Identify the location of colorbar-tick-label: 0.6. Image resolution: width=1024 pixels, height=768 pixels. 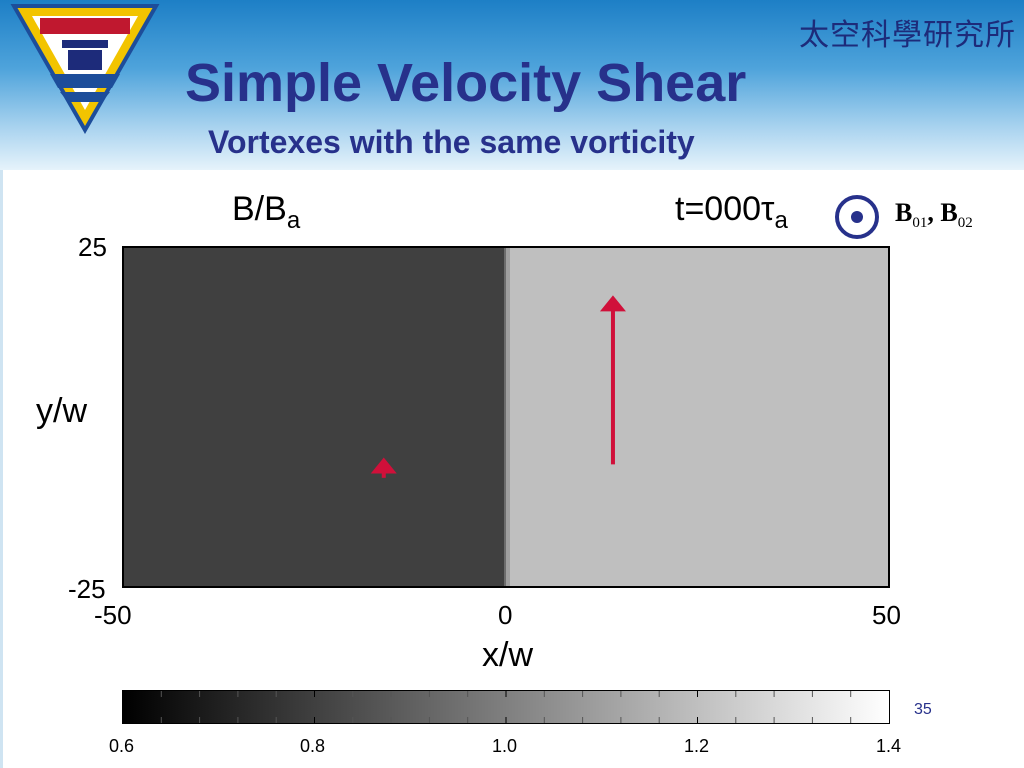
(122, 746).